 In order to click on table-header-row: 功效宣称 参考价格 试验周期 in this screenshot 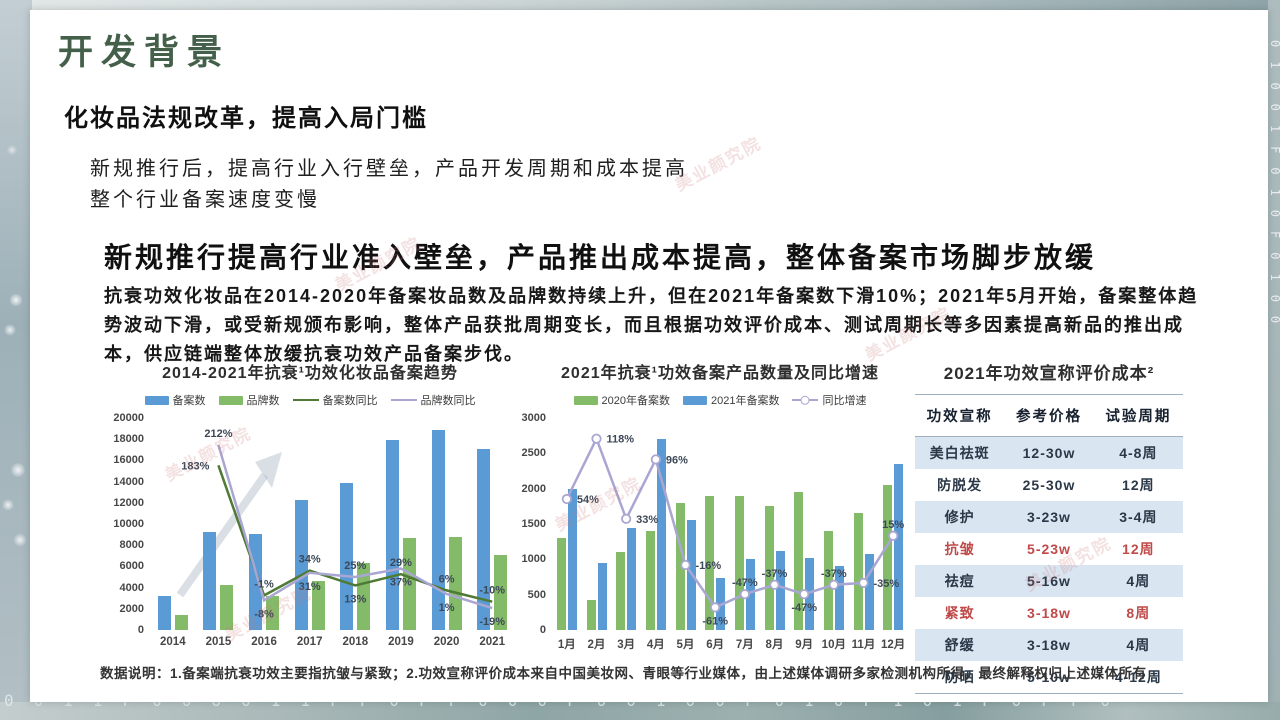, I will do `click(1049, 415)`.